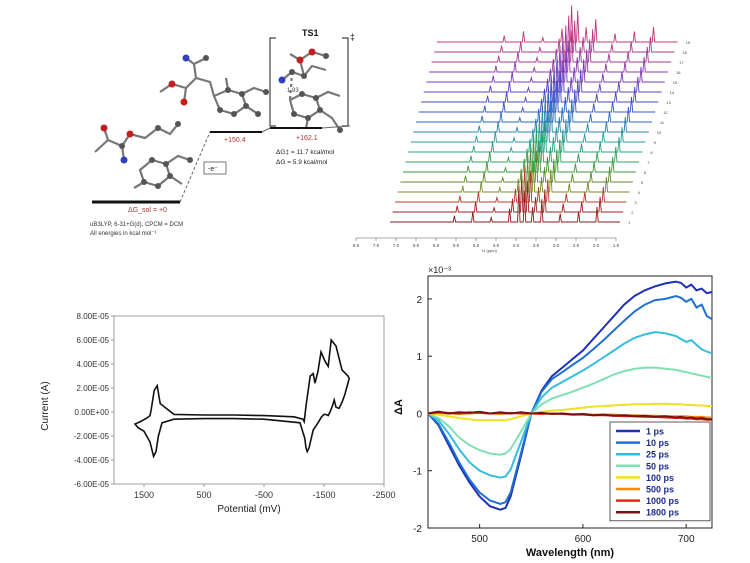 The image size is (750, 563). I want to click on nmr-trace-label: 1, so click(629, 222).